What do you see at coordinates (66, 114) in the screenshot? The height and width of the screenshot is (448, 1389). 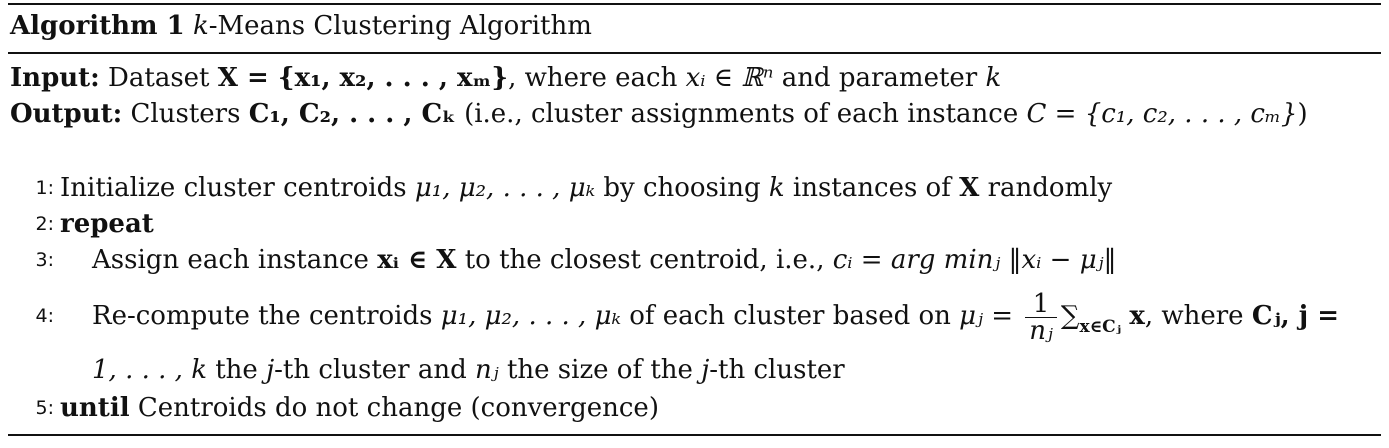 I see `output-label: Output:` at bounding box center [66, 114].